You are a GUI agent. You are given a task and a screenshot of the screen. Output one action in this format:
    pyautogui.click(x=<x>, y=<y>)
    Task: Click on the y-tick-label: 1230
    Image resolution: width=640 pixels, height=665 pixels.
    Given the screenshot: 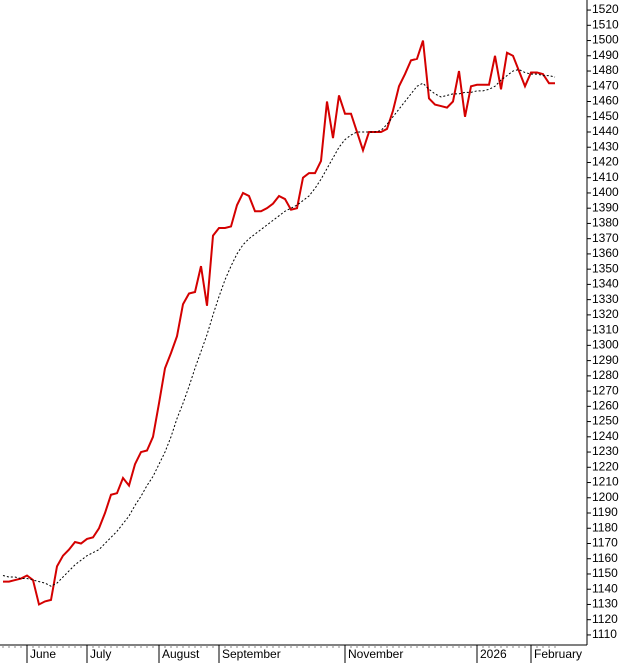 What is the action you would take?
    pyautogui.click(x=605, y=451)
    